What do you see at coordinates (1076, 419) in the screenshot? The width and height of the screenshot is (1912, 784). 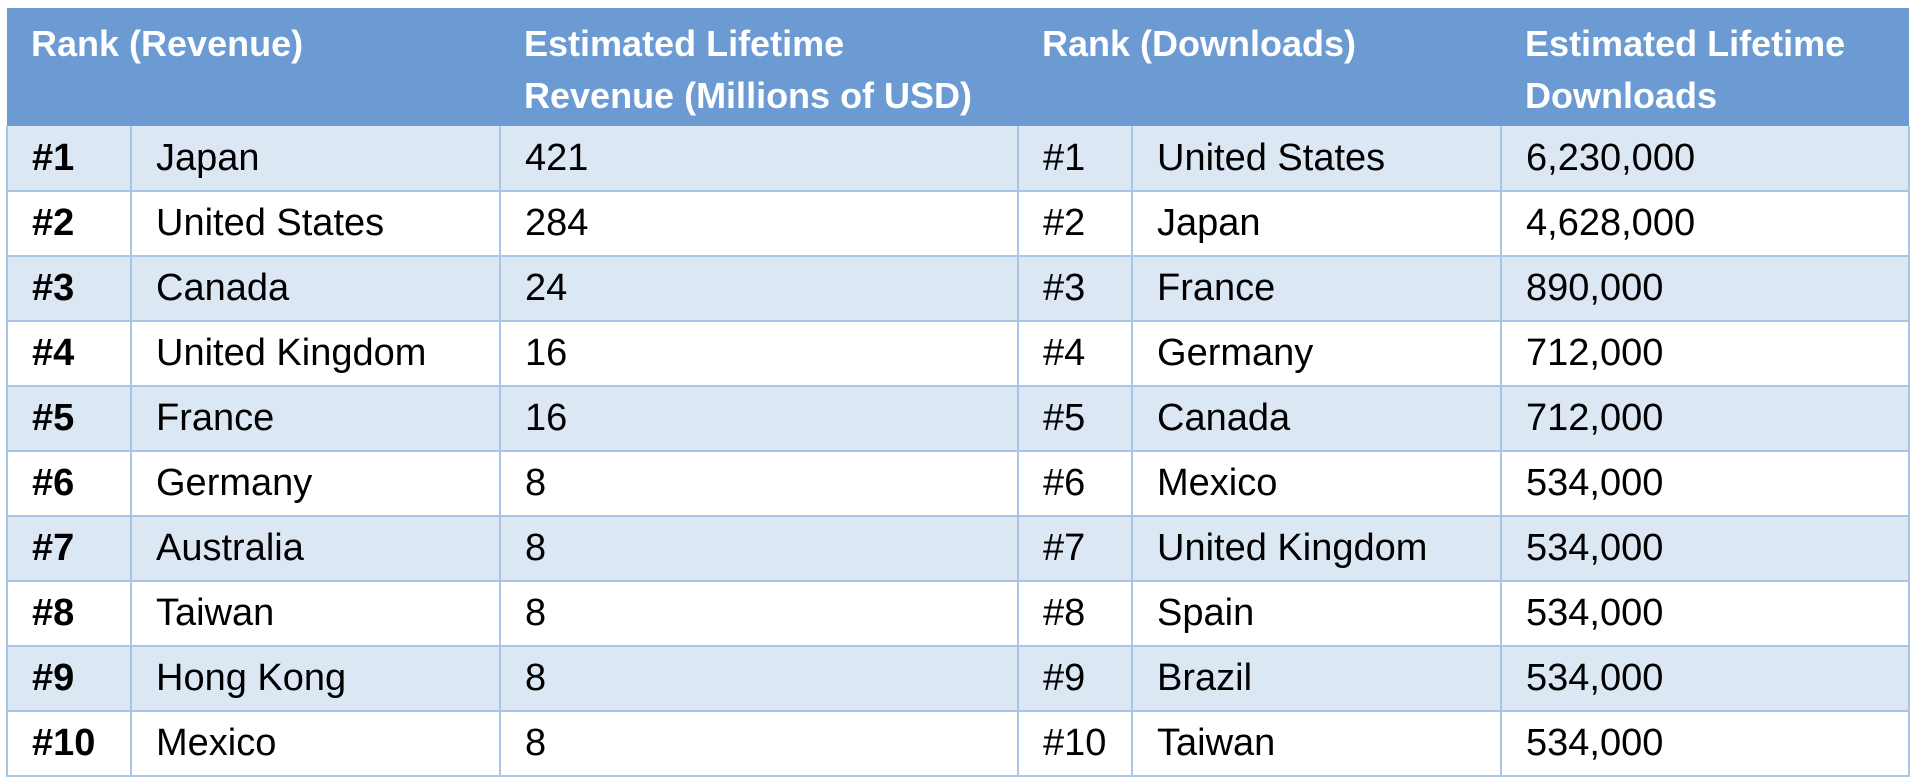 I see `downloads-rank-cell: #5` at bounding box center [1076, 419].